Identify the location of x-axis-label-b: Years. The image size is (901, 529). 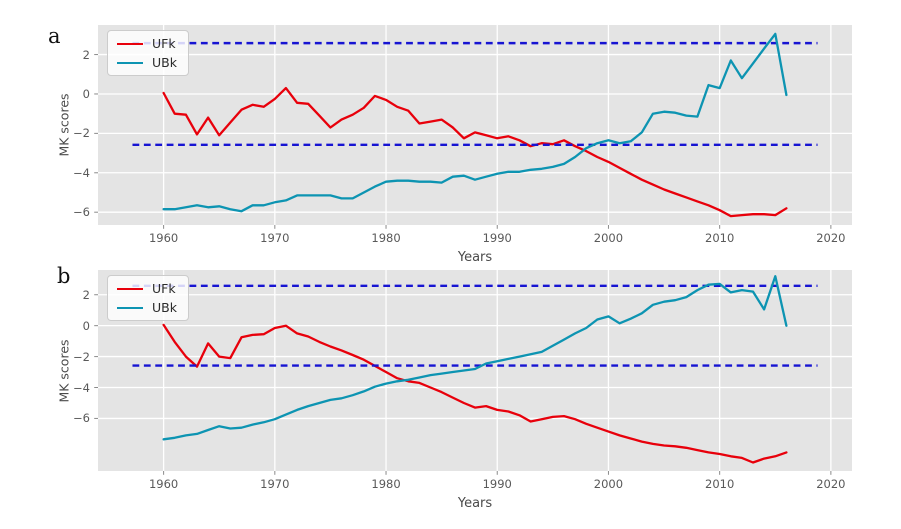
(475, 503).